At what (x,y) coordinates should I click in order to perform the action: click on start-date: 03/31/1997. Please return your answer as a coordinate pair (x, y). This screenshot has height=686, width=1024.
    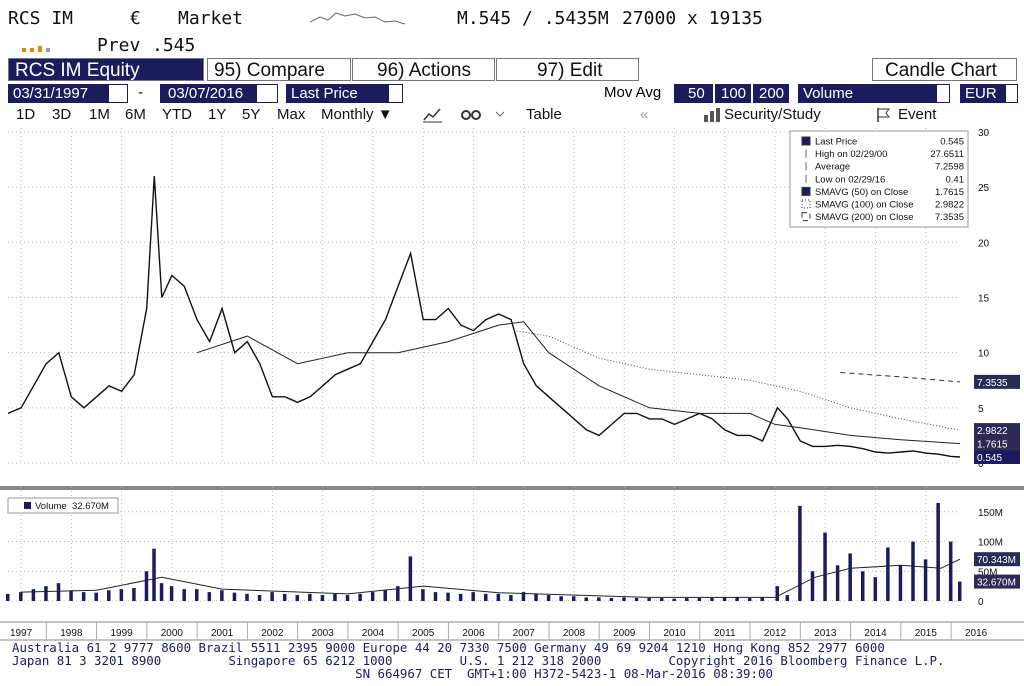
    Looking at the image, I should click on (58, 93).